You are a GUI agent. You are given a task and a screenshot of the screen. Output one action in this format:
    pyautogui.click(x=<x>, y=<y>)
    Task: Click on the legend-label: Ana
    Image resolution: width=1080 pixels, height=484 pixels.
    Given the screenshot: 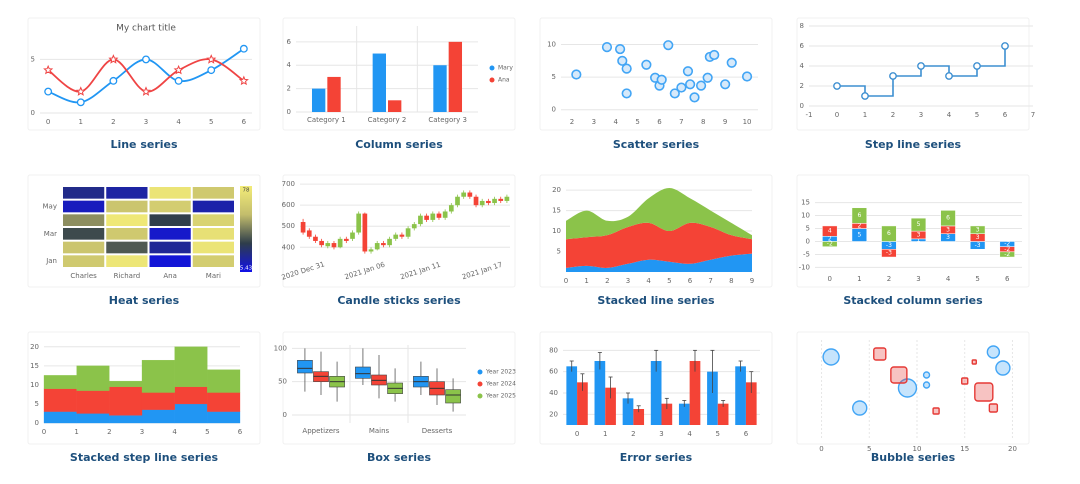 What is the action you would take?
    pyautogui.click(x=504, y=80)
    